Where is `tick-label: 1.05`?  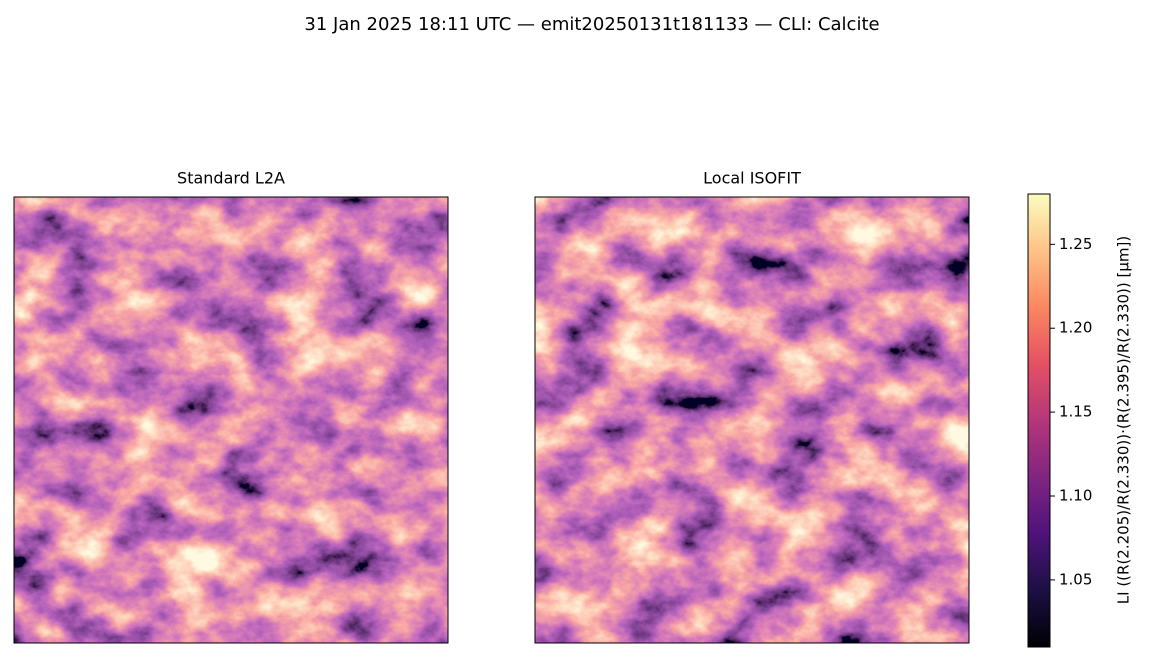 tick-label: 1.05 is located at coordinates (1075, 579).